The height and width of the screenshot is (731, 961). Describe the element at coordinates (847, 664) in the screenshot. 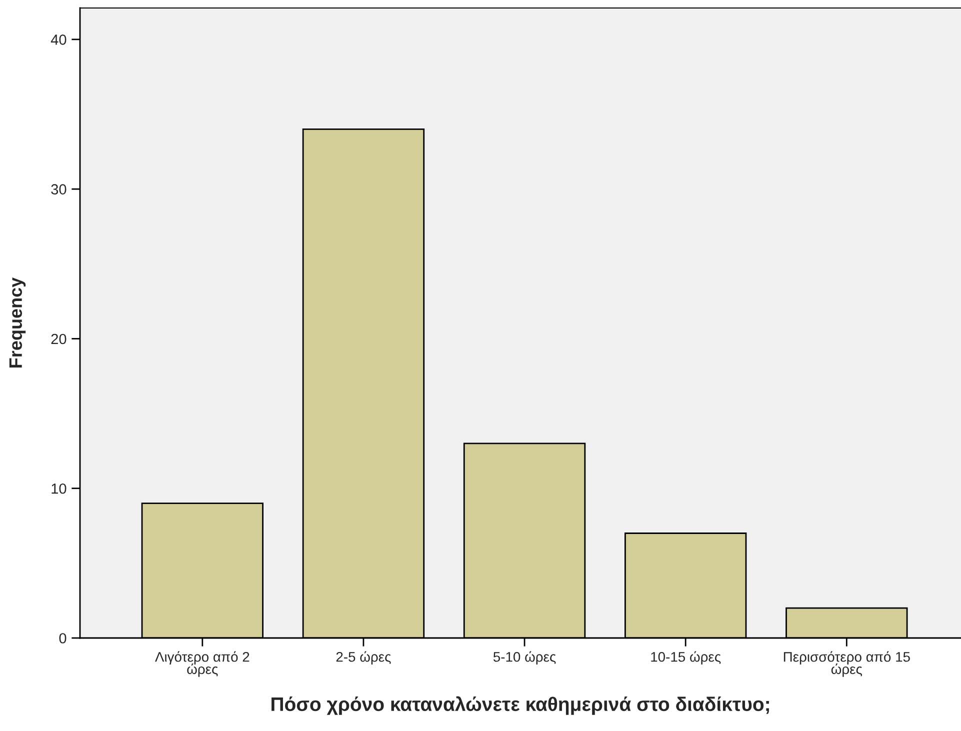

I see `x-tick-label: Περισσότερο από 15 ώρες` at that location.